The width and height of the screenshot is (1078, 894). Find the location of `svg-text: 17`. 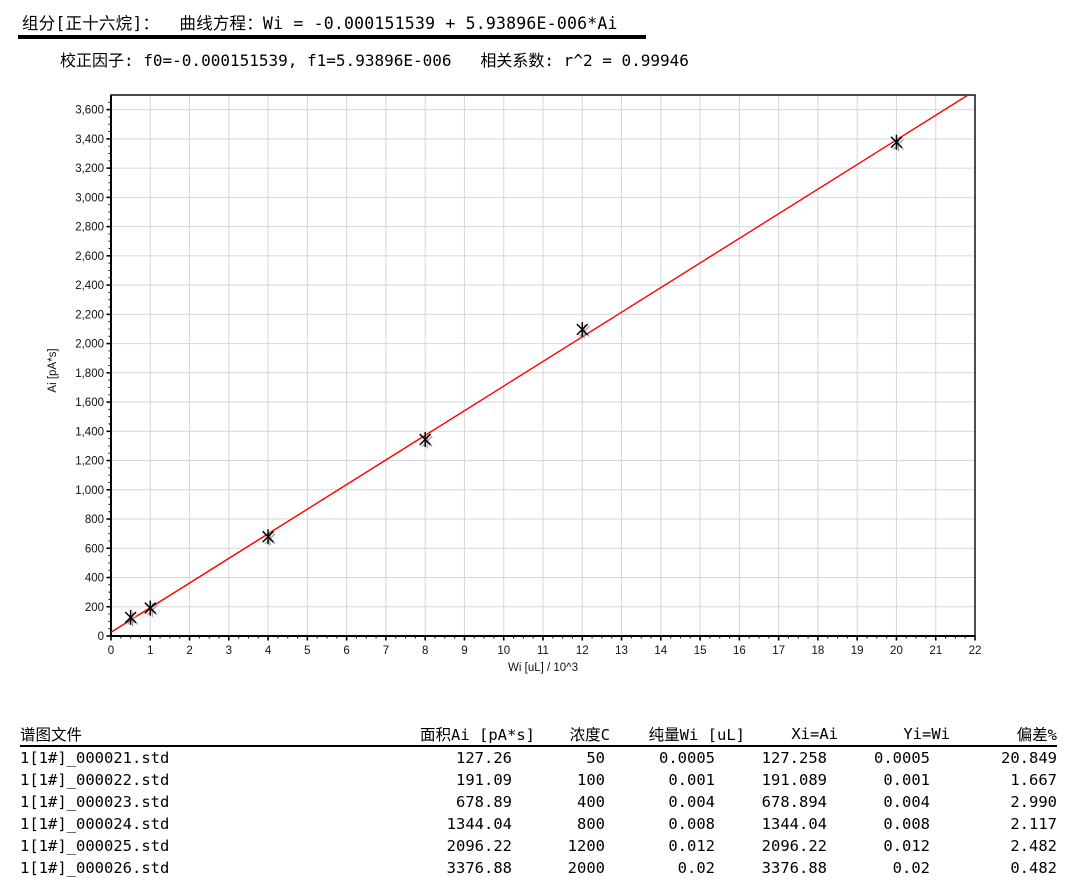

svg-text: 17 is located at coordinates (778, 651).